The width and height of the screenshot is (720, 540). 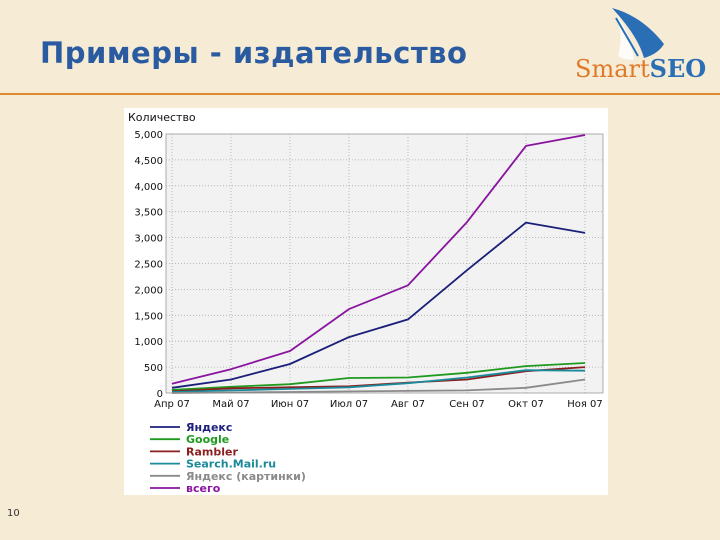 What do you see at coordinates (203, 488) in the screenshot?
I see `legend-label: всего` at bounding box center [203, 488].